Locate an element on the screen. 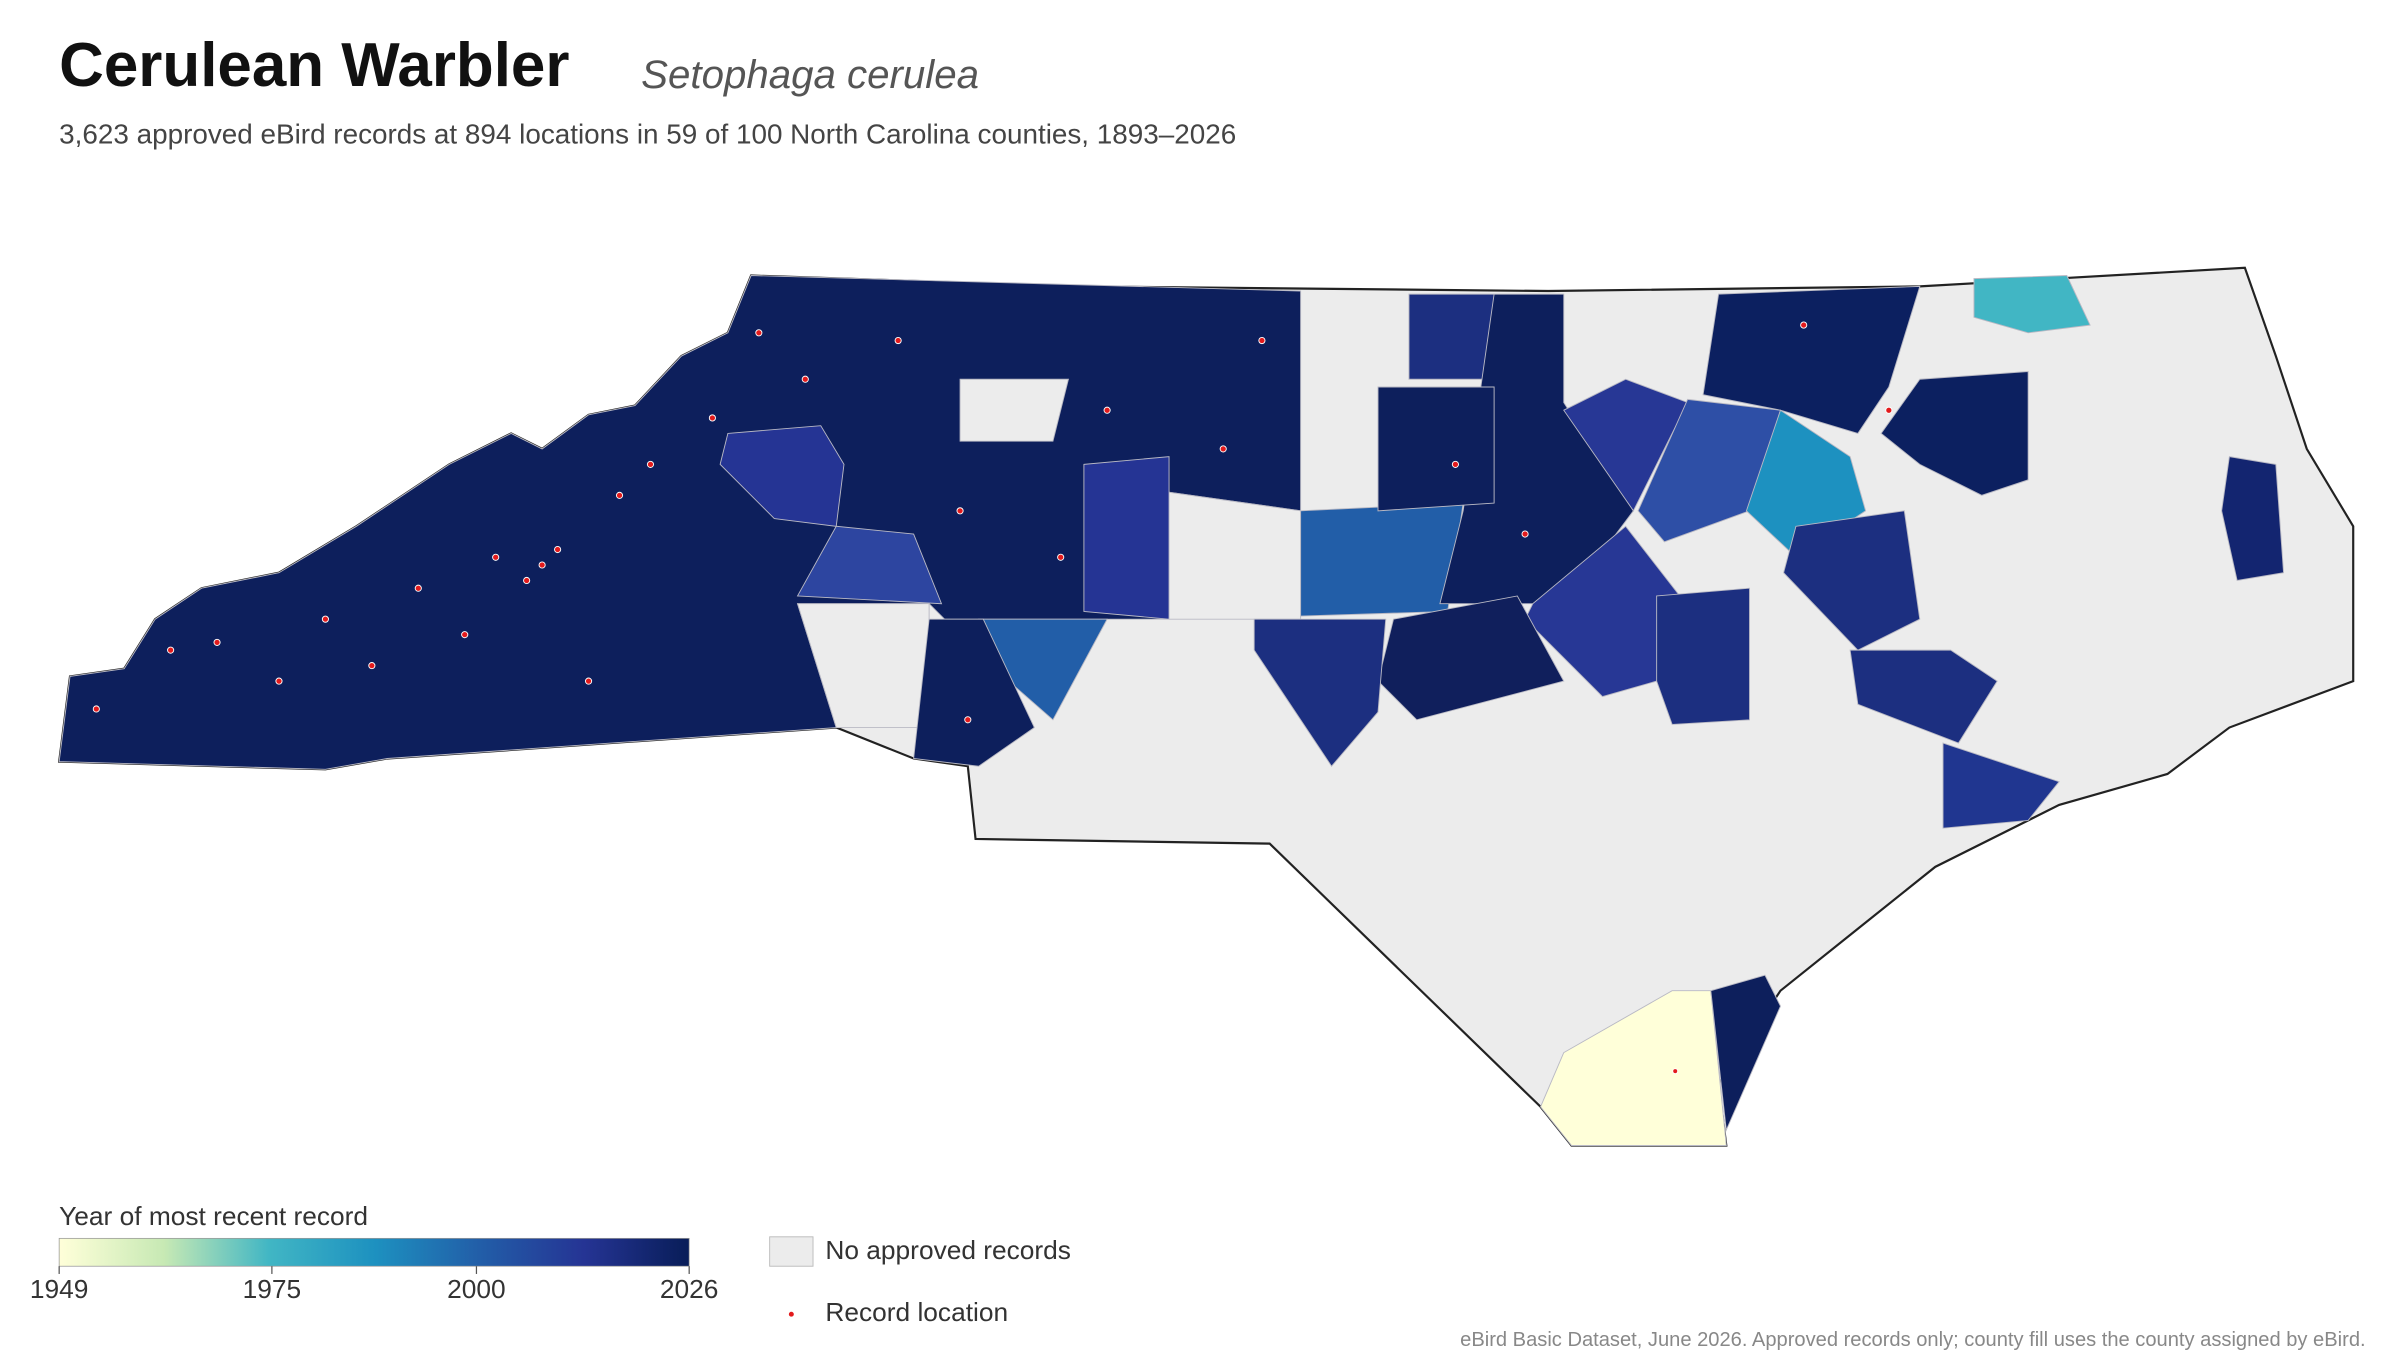 This screenshot has width=2400, height=1356. colorbar-tick-label: 2026 is located at coordinates (689, 1289).